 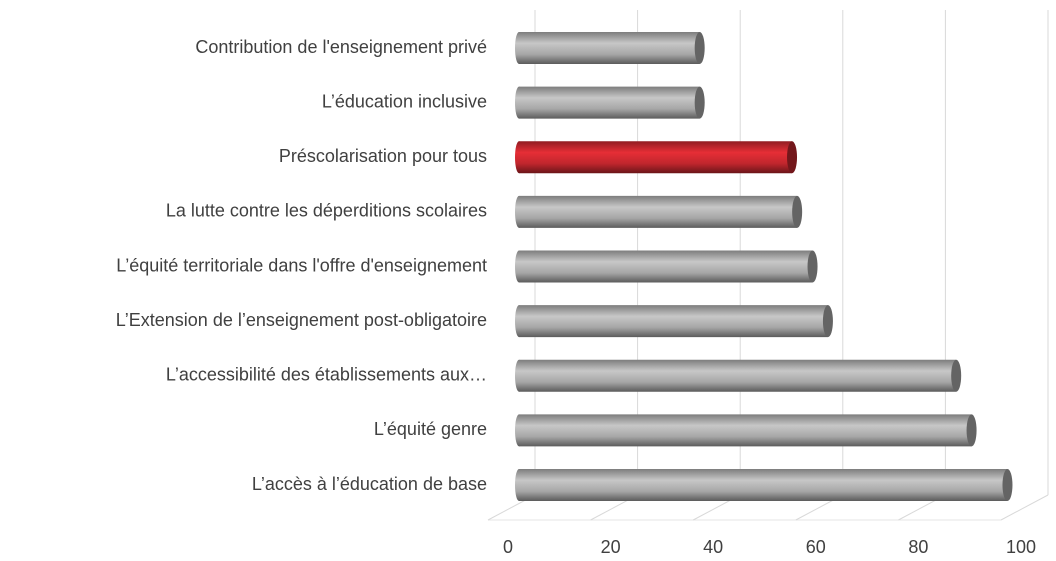 What do you see at coordinates (341, 47) in the screenshot?
I see `y-tick-label: Contribution de l'enseignement privé` at bounding box center [341, 47].